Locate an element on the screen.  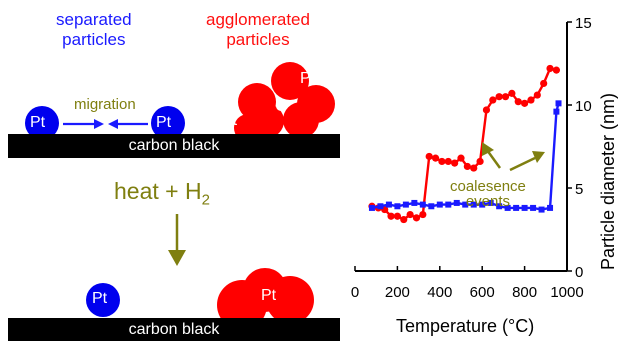
x-tick-label: 1000 is located at coordinates (566, 292).